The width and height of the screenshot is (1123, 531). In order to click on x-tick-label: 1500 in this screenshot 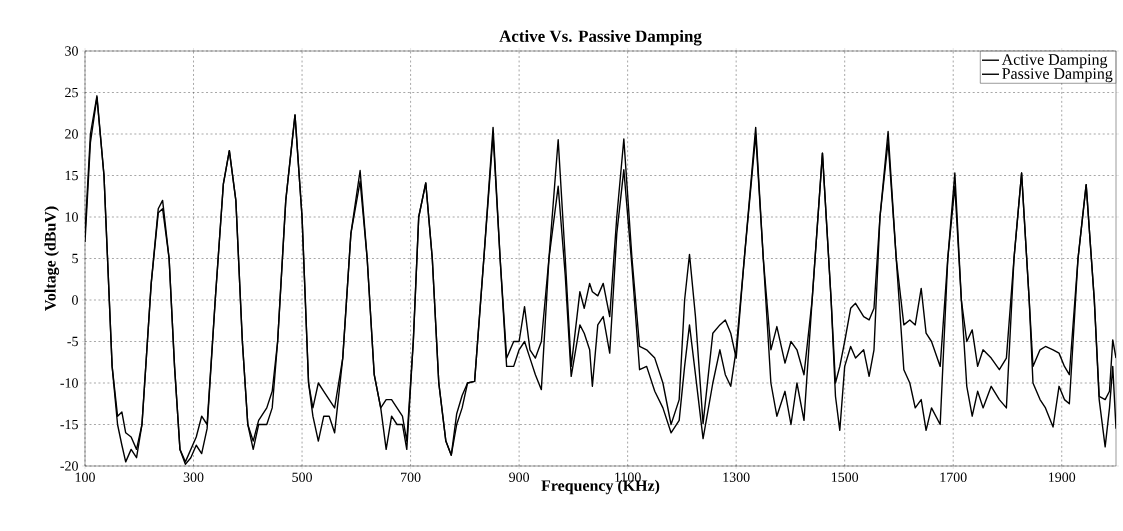, I will do `click(845, 477)`.